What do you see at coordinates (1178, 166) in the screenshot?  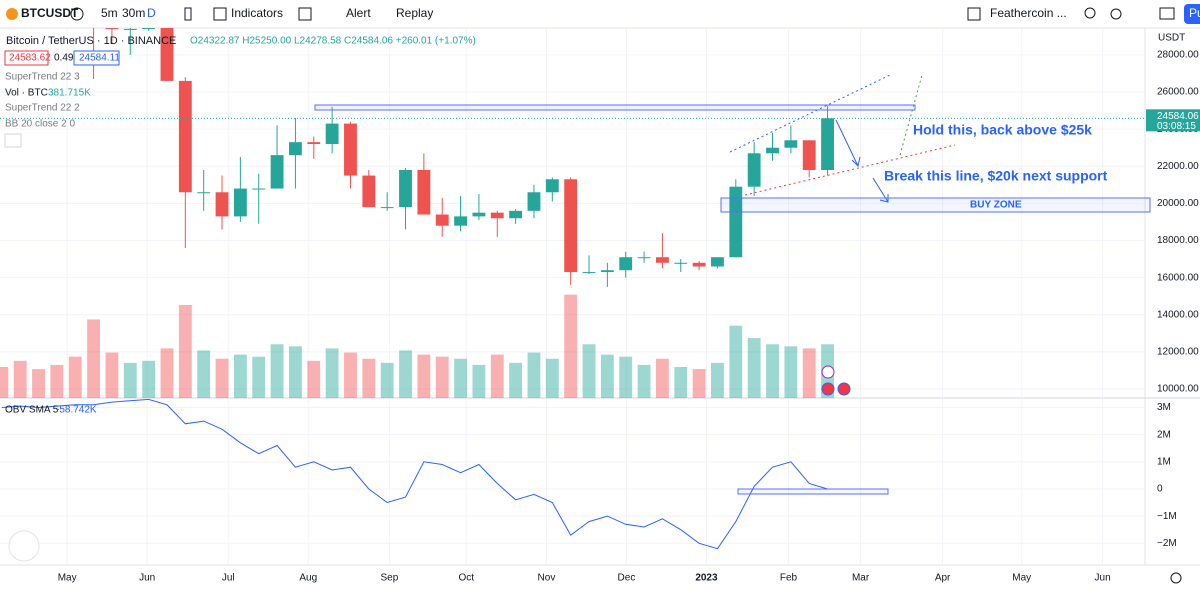 I see `y-tick-label: 22000.00` at bounding box center [1178, 166].